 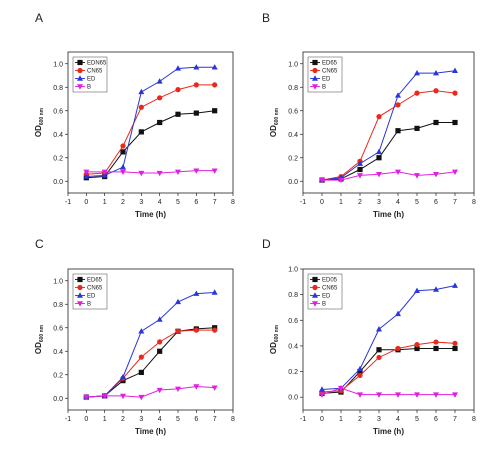 I want to click on x-tick-label: 5, so click(x=178, y=419).